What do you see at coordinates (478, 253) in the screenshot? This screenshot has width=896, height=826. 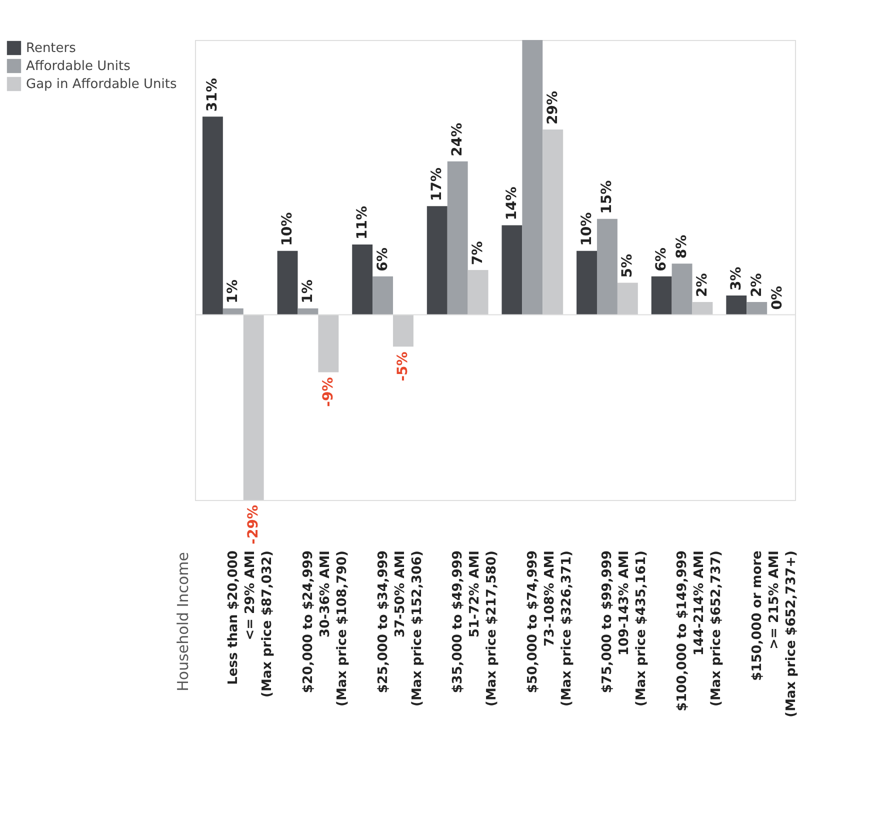 I see `data-label: 7%` at bounding box center [478, 253].